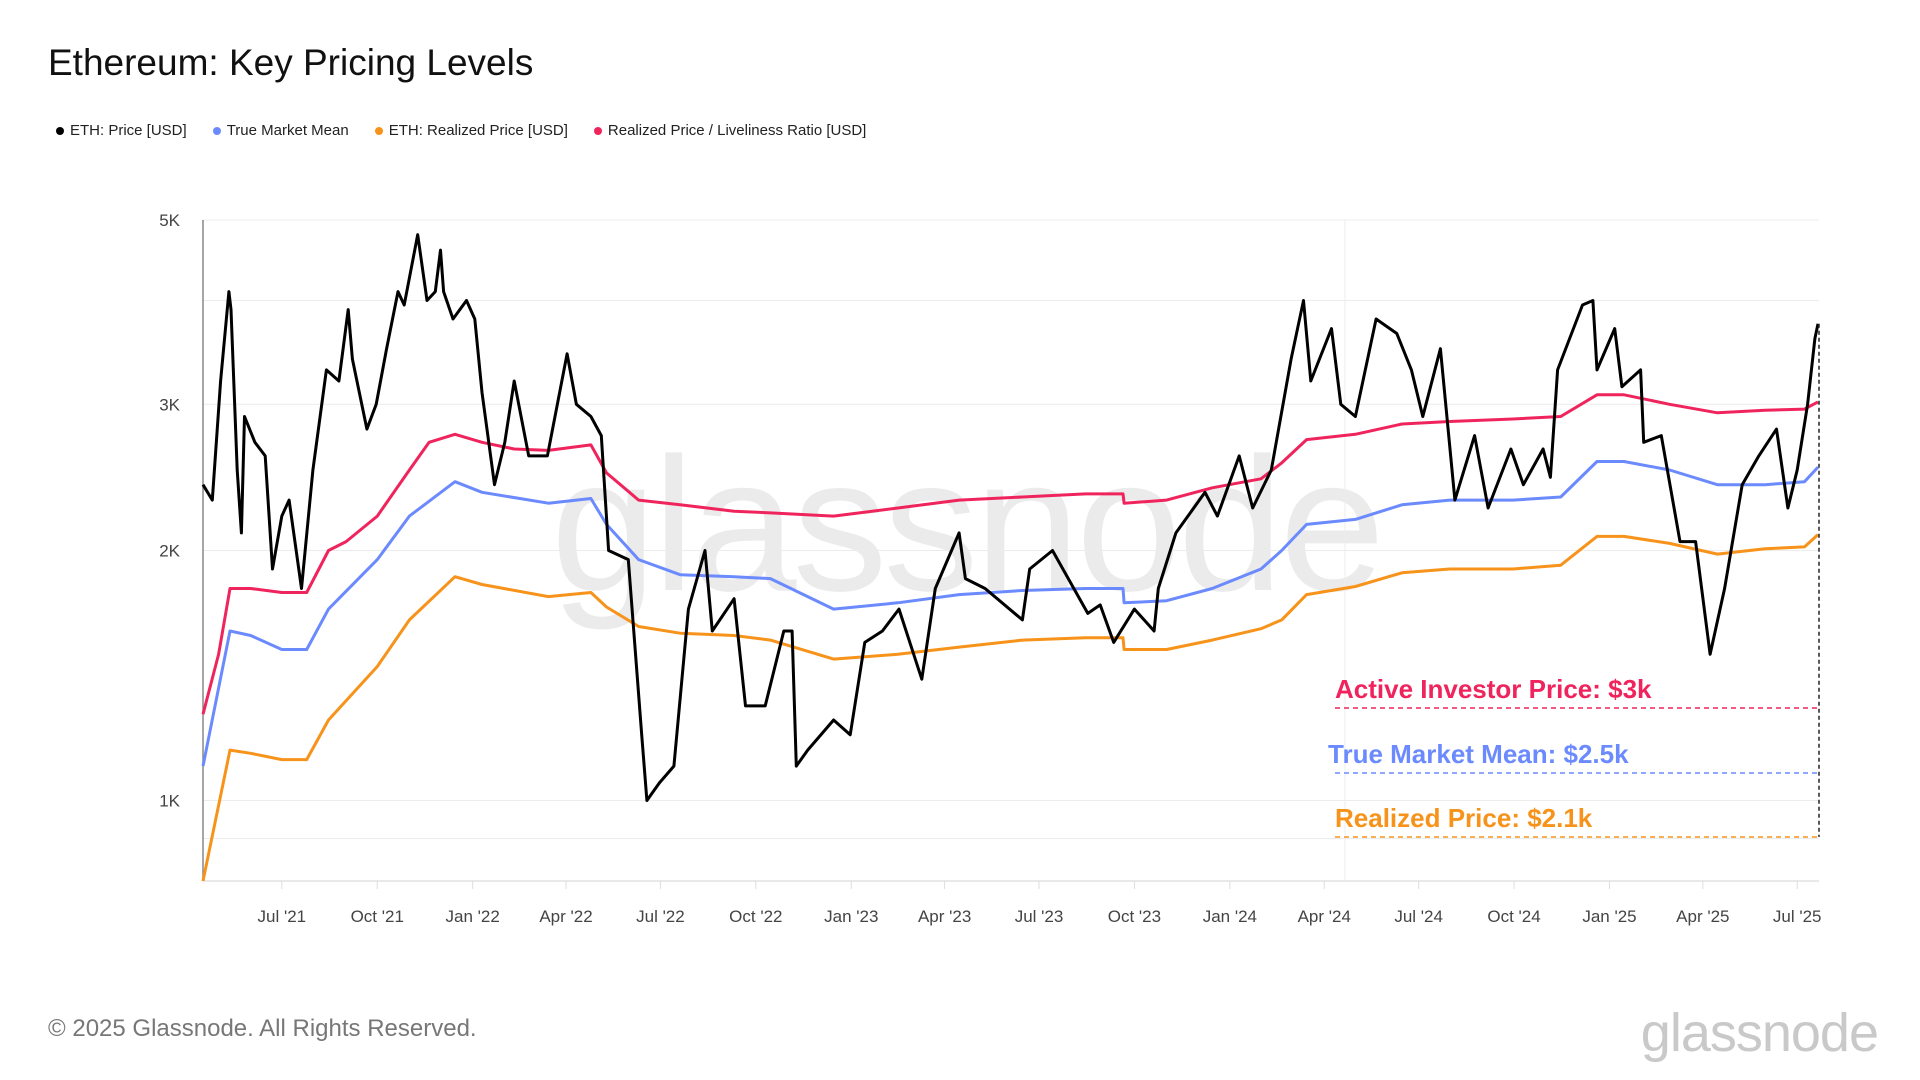  Describe the element at coordinates (282, 916) in the screenshot. I see `x-tick-label: Jul '21` at that location.